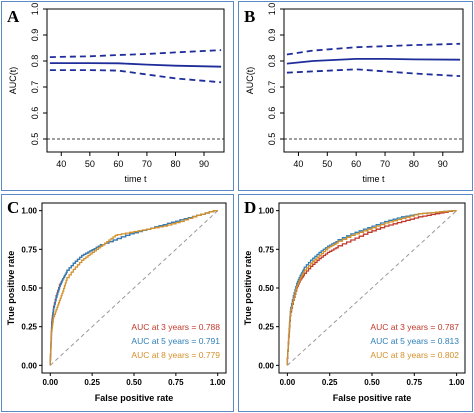 The height and width of the screenshot is (413, 474). What do you see at coordinates (175, 355) in the screenshot?
I see `legend-entry: AUC at 8 years = 0.779` at bounding box center [175, 355].